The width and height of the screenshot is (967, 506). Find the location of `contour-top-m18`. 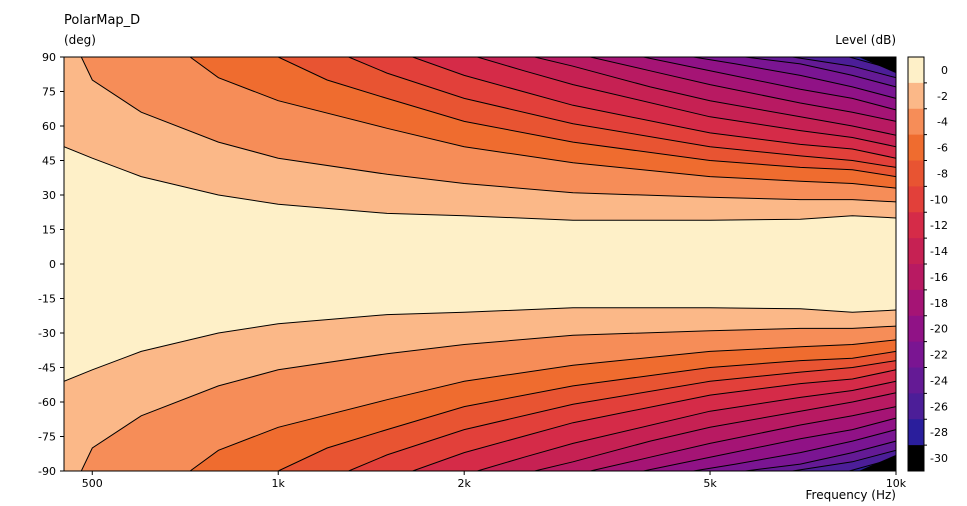

contour-top-m18 is located at coordinates (743, 89).